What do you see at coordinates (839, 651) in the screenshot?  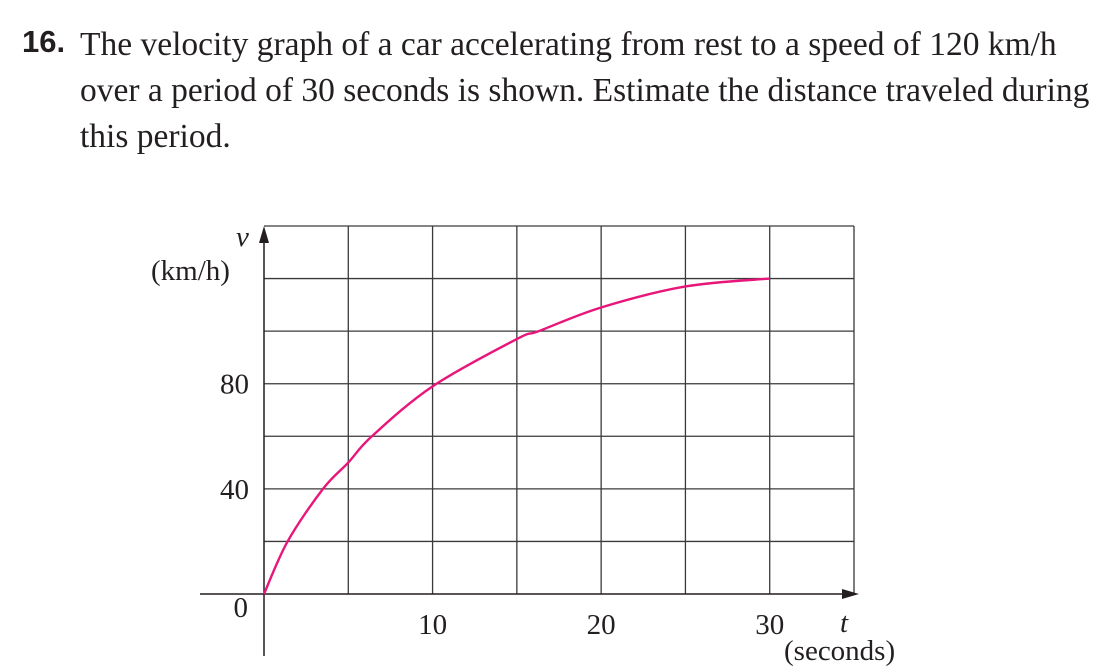 I see `x-axis-unit: (seconds)` at bounding box center [839, 651].